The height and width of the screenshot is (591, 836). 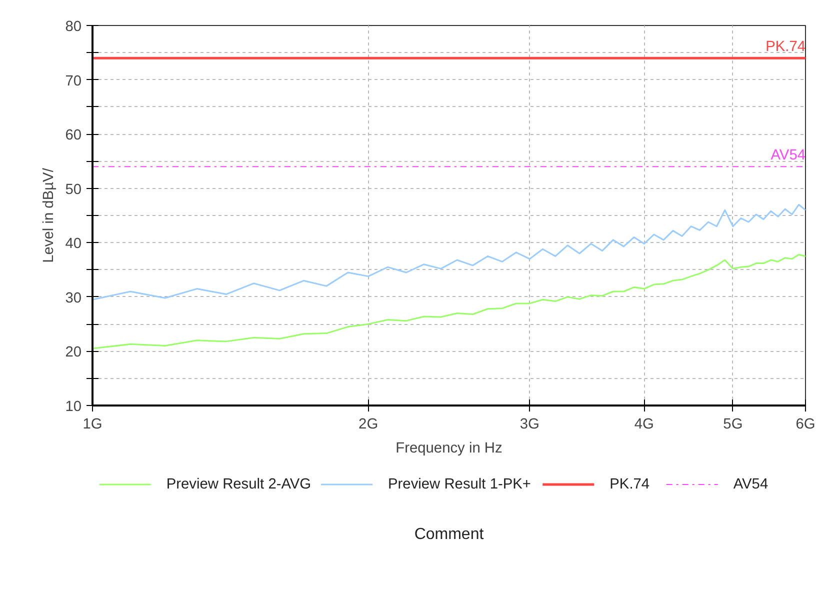 I want to click on legend-label: Preview Result 1-PK+, so click(x=459, y=484).